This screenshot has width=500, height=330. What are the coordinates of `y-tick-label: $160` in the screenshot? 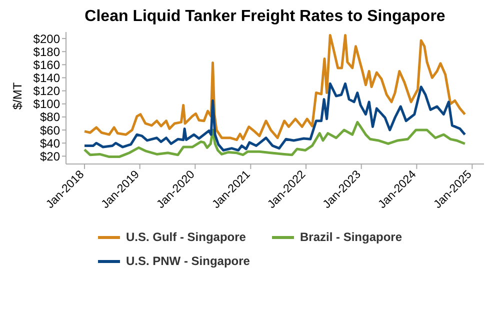 It's located at (46, 65).